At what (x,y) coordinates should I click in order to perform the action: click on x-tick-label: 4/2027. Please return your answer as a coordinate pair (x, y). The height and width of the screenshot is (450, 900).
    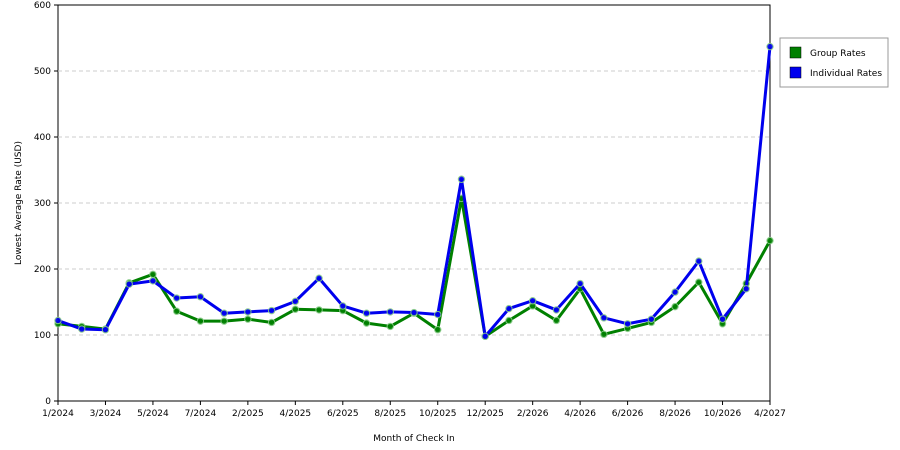
    Looking at the image, I should click on (770, 414).